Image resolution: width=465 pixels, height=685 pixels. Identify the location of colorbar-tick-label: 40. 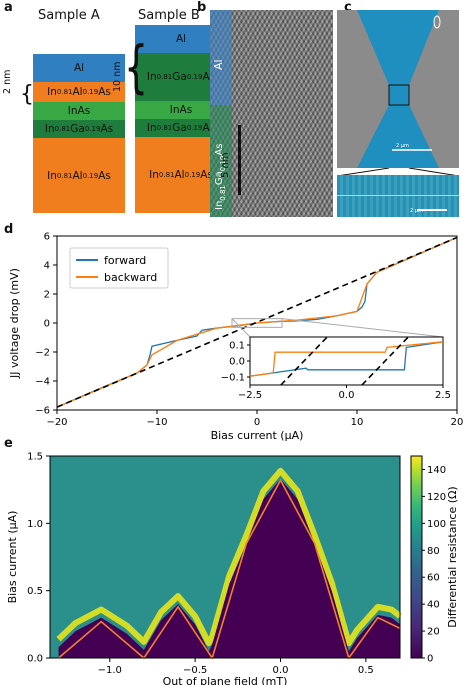
(433, 605).